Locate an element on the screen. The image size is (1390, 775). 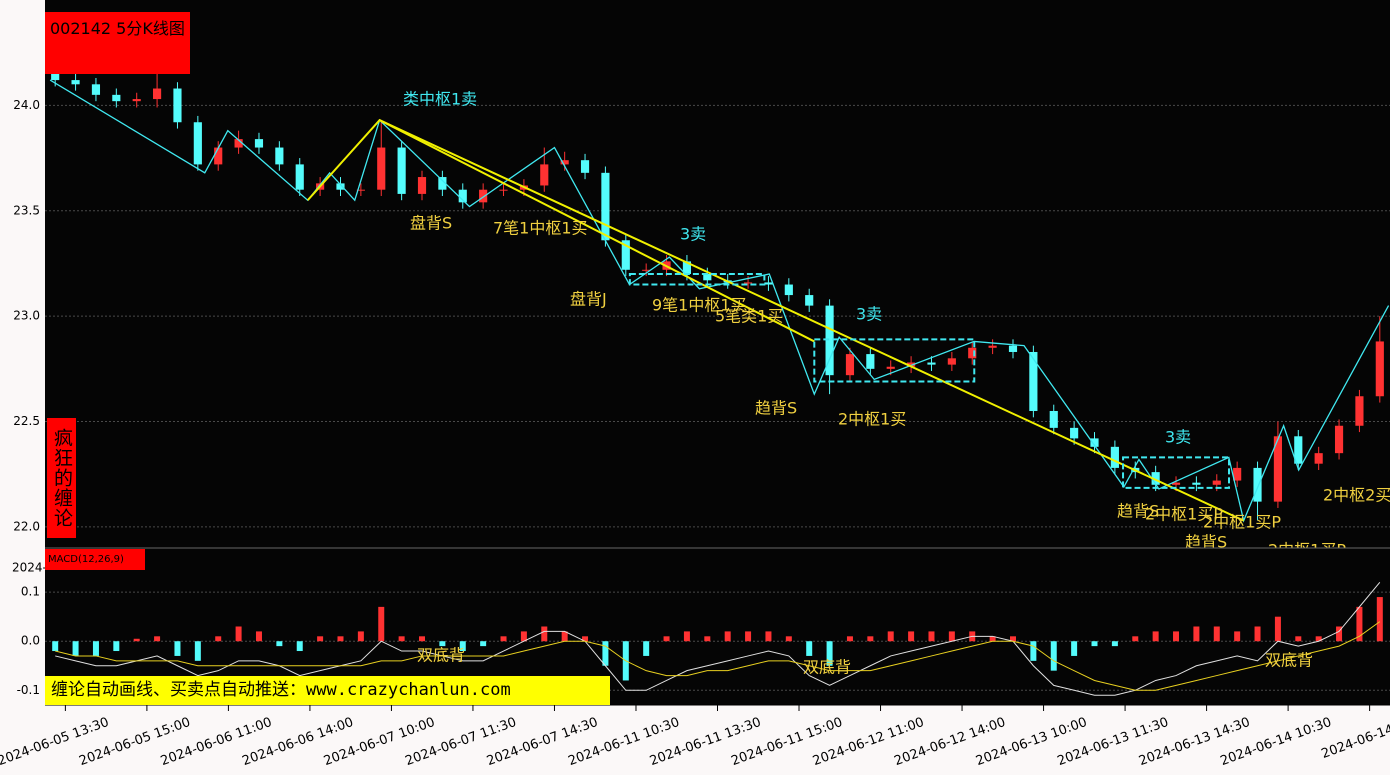
annotation: 2中枢1买 is located at coordinates (872, 419).